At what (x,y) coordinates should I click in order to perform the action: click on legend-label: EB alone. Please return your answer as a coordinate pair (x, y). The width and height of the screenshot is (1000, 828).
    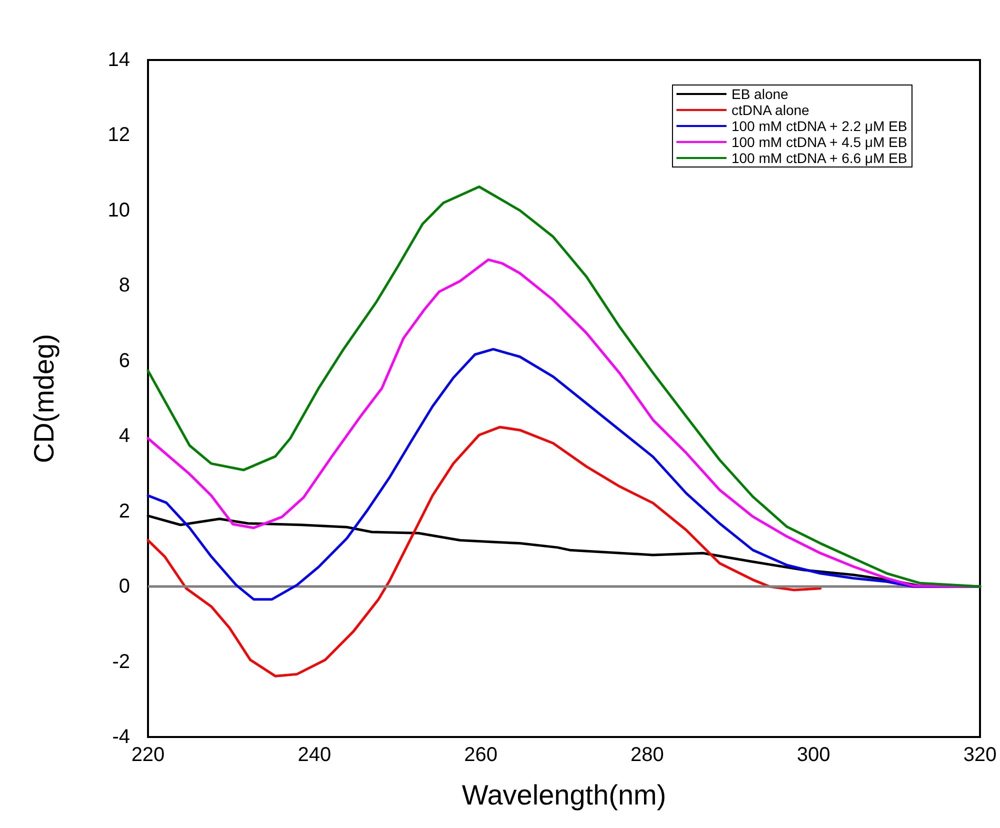
    Looking at the image, I should click on (760, 94).